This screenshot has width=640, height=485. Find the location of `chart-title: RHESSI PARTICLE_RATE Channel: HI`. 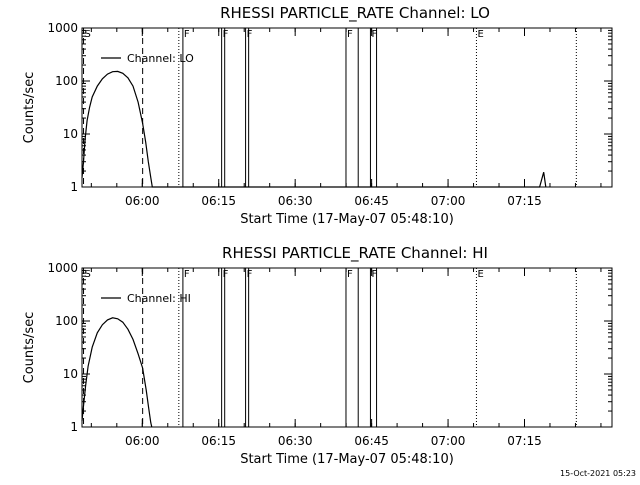

chart-title: RHESSI PARTICLE_RATE Channel: HI is located at coordinates (355, 253).